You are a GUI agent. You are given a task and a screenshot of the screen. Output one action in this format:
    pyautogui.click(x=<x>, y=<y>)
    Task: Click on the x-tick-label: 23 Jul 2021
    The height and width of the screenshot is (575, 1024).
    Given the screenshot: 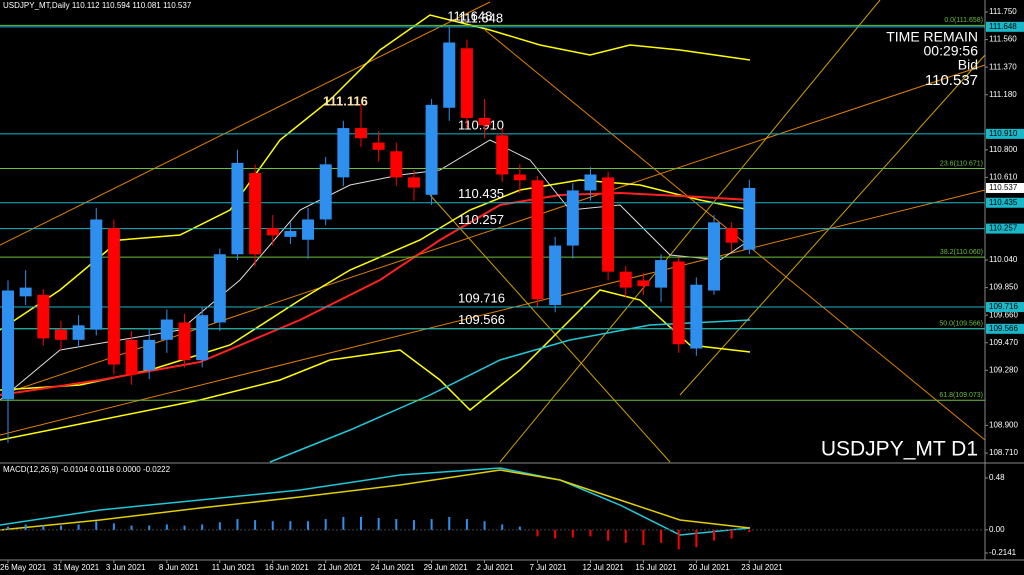 What is the action you would take?
    pyautogui.click(x=762, y=567)
    